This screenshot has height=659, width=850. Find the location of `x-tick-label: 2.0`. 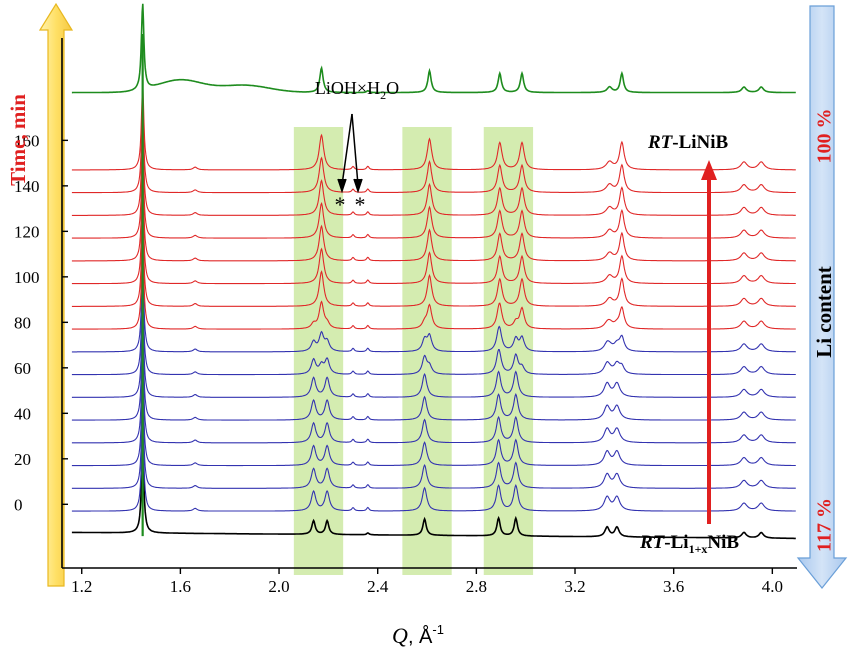

x-tick-label: 2.0 is located at coordinates (278, 586).